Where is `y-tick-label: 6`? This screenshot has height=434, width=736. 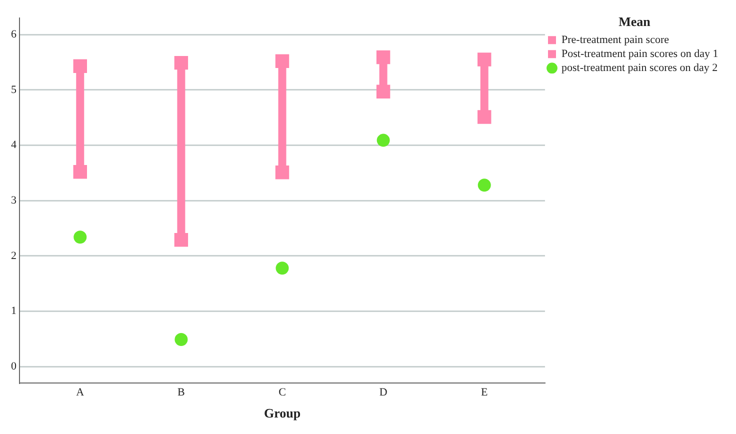 y-tick-label: 6 is located at coordinates (14, 34).